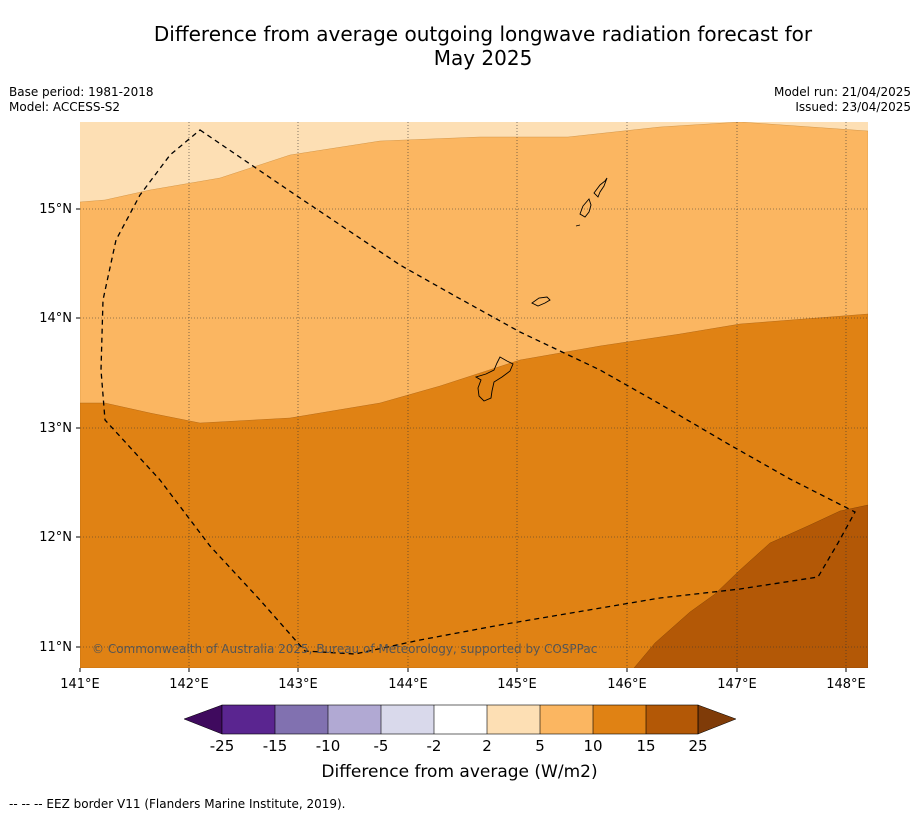  I want to click on base-period-text: Base period: 1981-2018, so click(81, 92).